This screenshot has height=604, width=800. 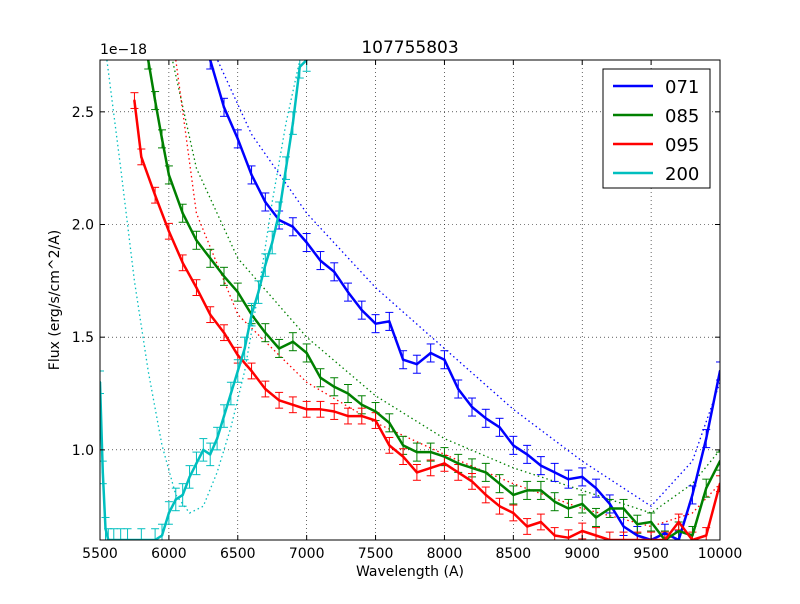 I want to click on x-tick-label: 5500, so click(x=100, y=554).